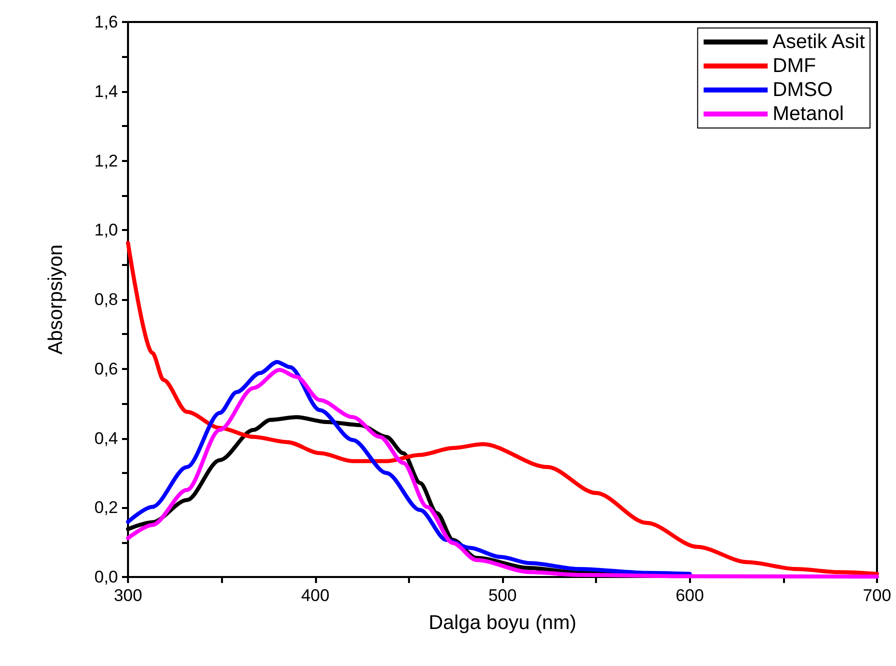 Image resolution: width=896 pixels, height=666 pixels. Describe the element at coordinates (106, 577) in the screenshot. I see `y-tick-label: 0,0` at that location.